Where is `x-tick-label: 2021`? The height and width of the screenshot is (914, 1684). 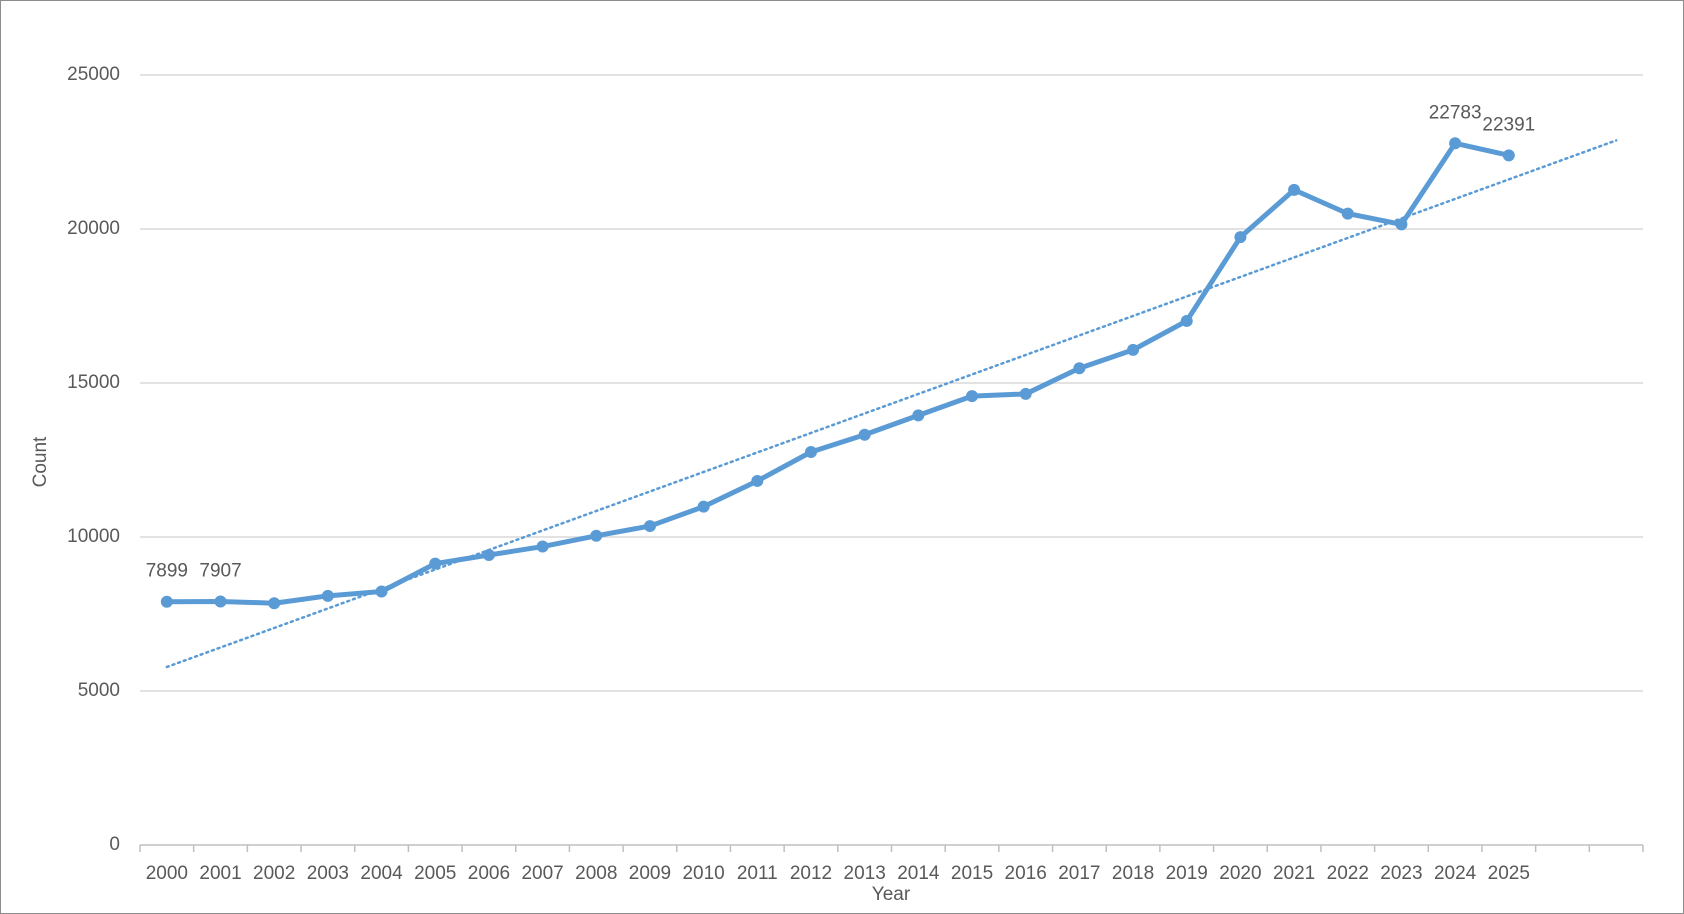 x-tick-label: 2021 is located at coordinates (1294, 873).